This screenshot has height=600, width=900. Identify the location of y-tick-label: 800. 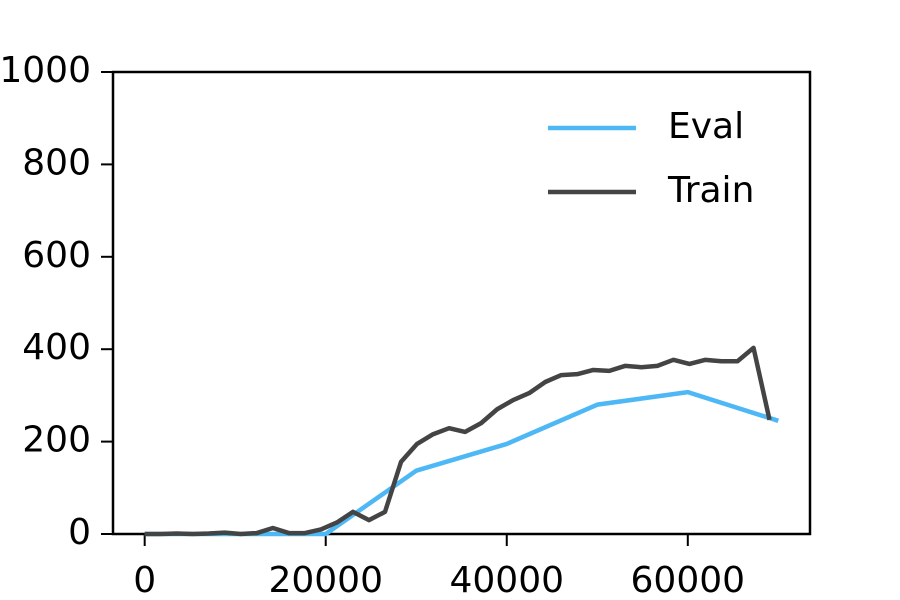
(56, 162).